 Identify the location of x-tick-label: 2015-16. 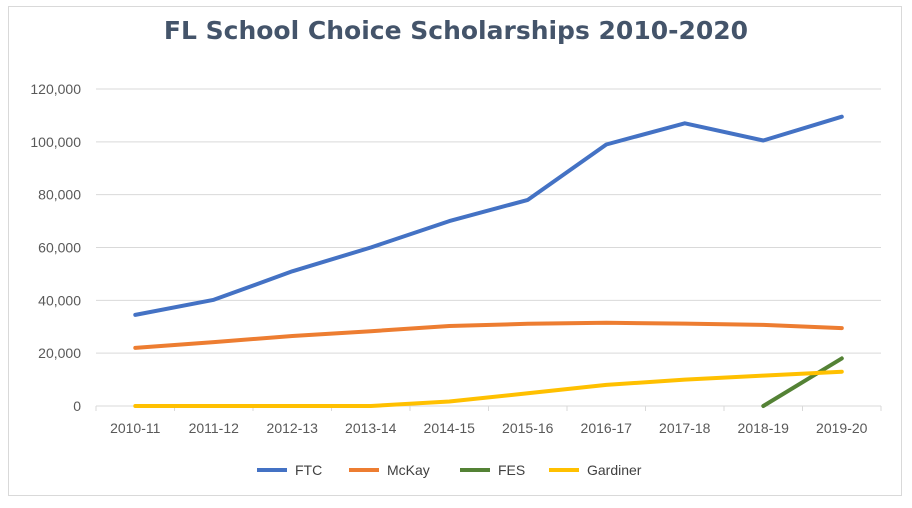
(528, 428).